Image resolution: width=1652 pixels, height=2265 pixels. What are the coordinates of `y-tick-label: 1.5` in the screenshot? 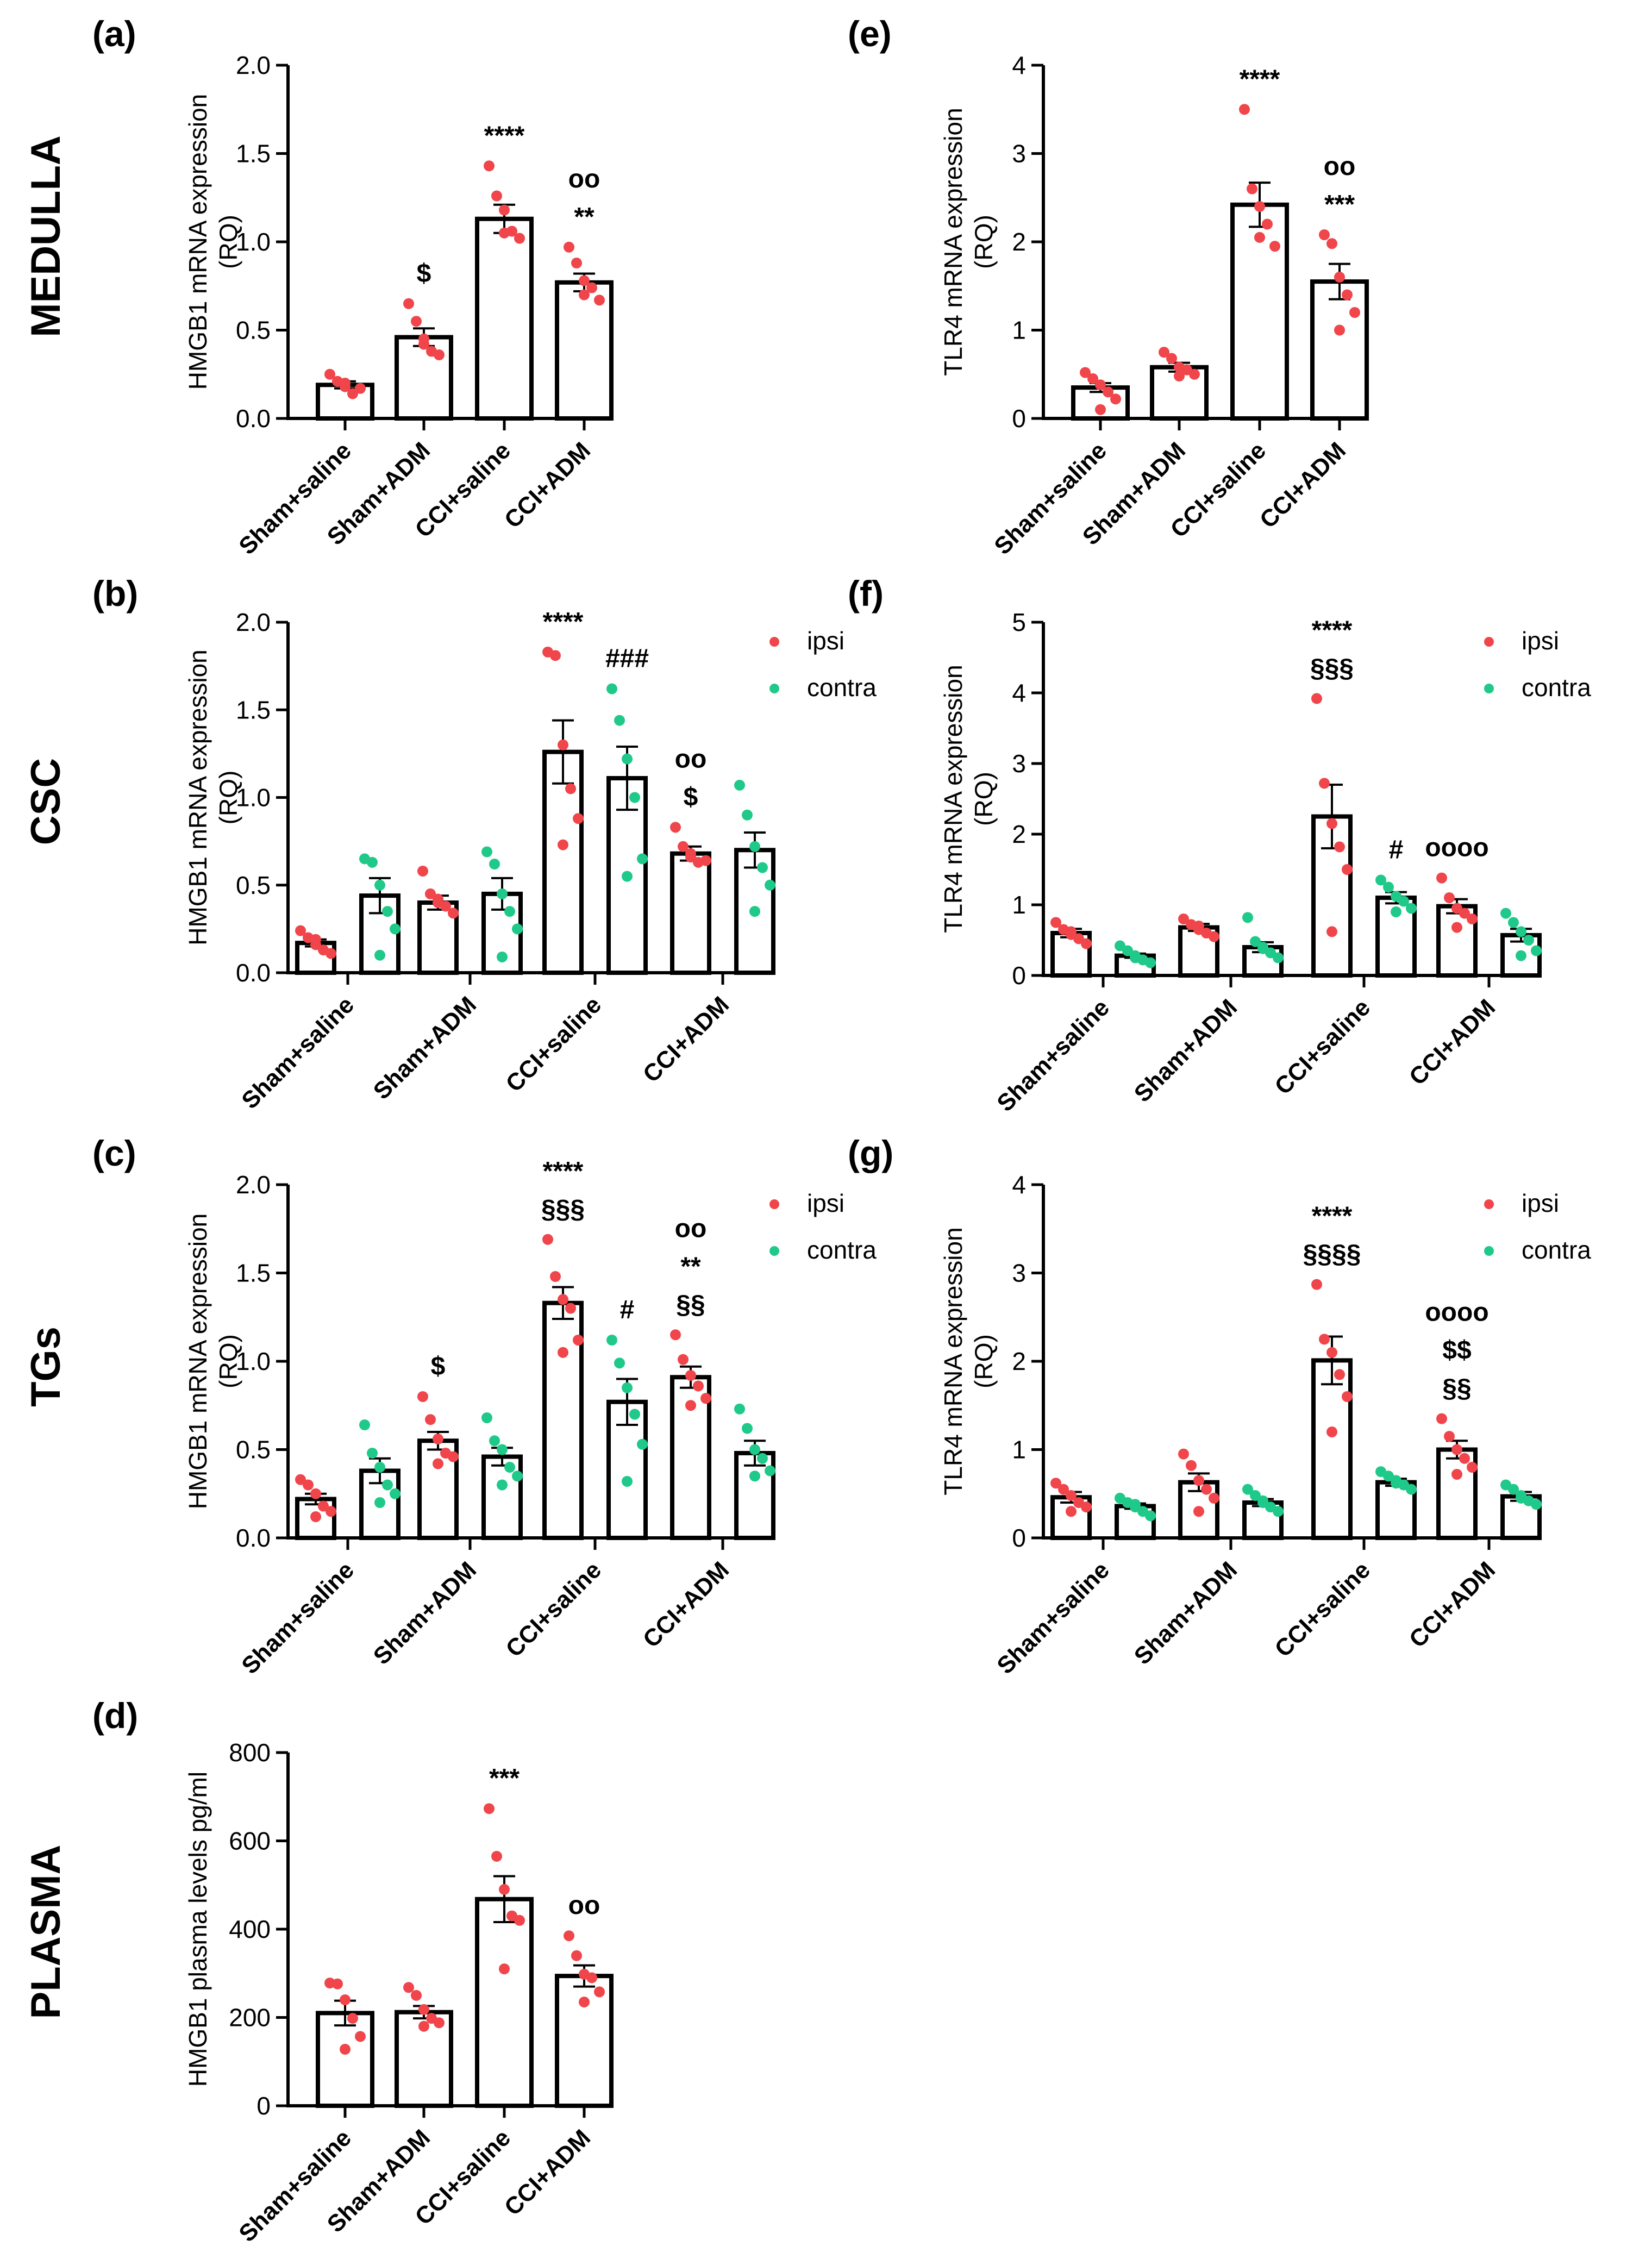 It's located at (253, 154).